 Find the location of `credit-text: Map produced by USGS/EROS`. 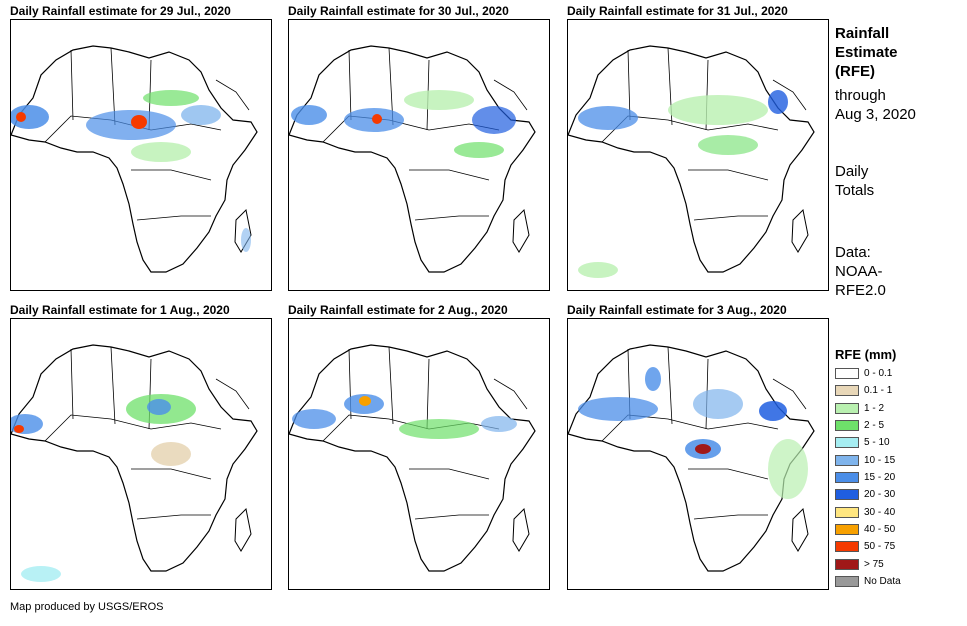

credit-text: Map produced by USGS/EROS is located at coordinates (87, 607).